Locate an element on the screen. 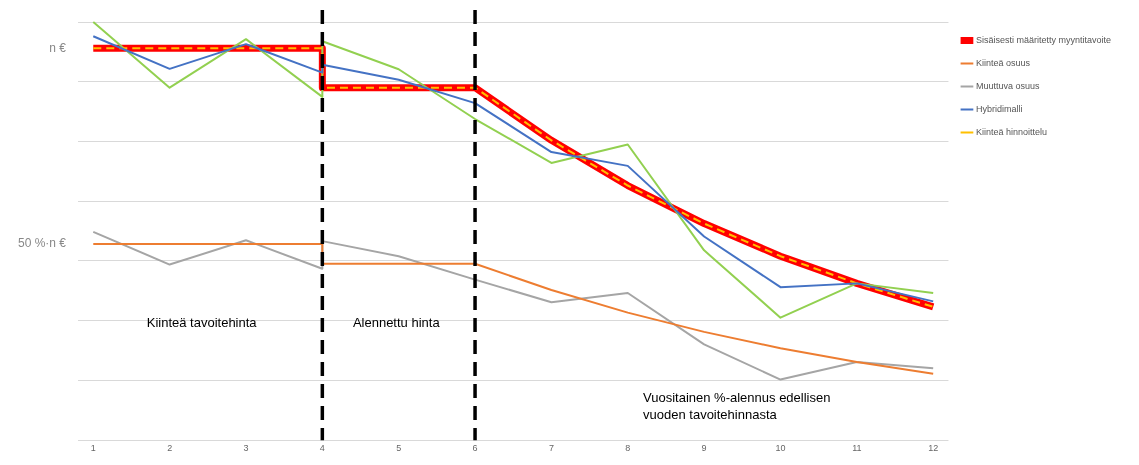 Image resolution: width=1139 pixels, height=465 pixels. x-tick-label: 10 is located at coordinates (780, 448).